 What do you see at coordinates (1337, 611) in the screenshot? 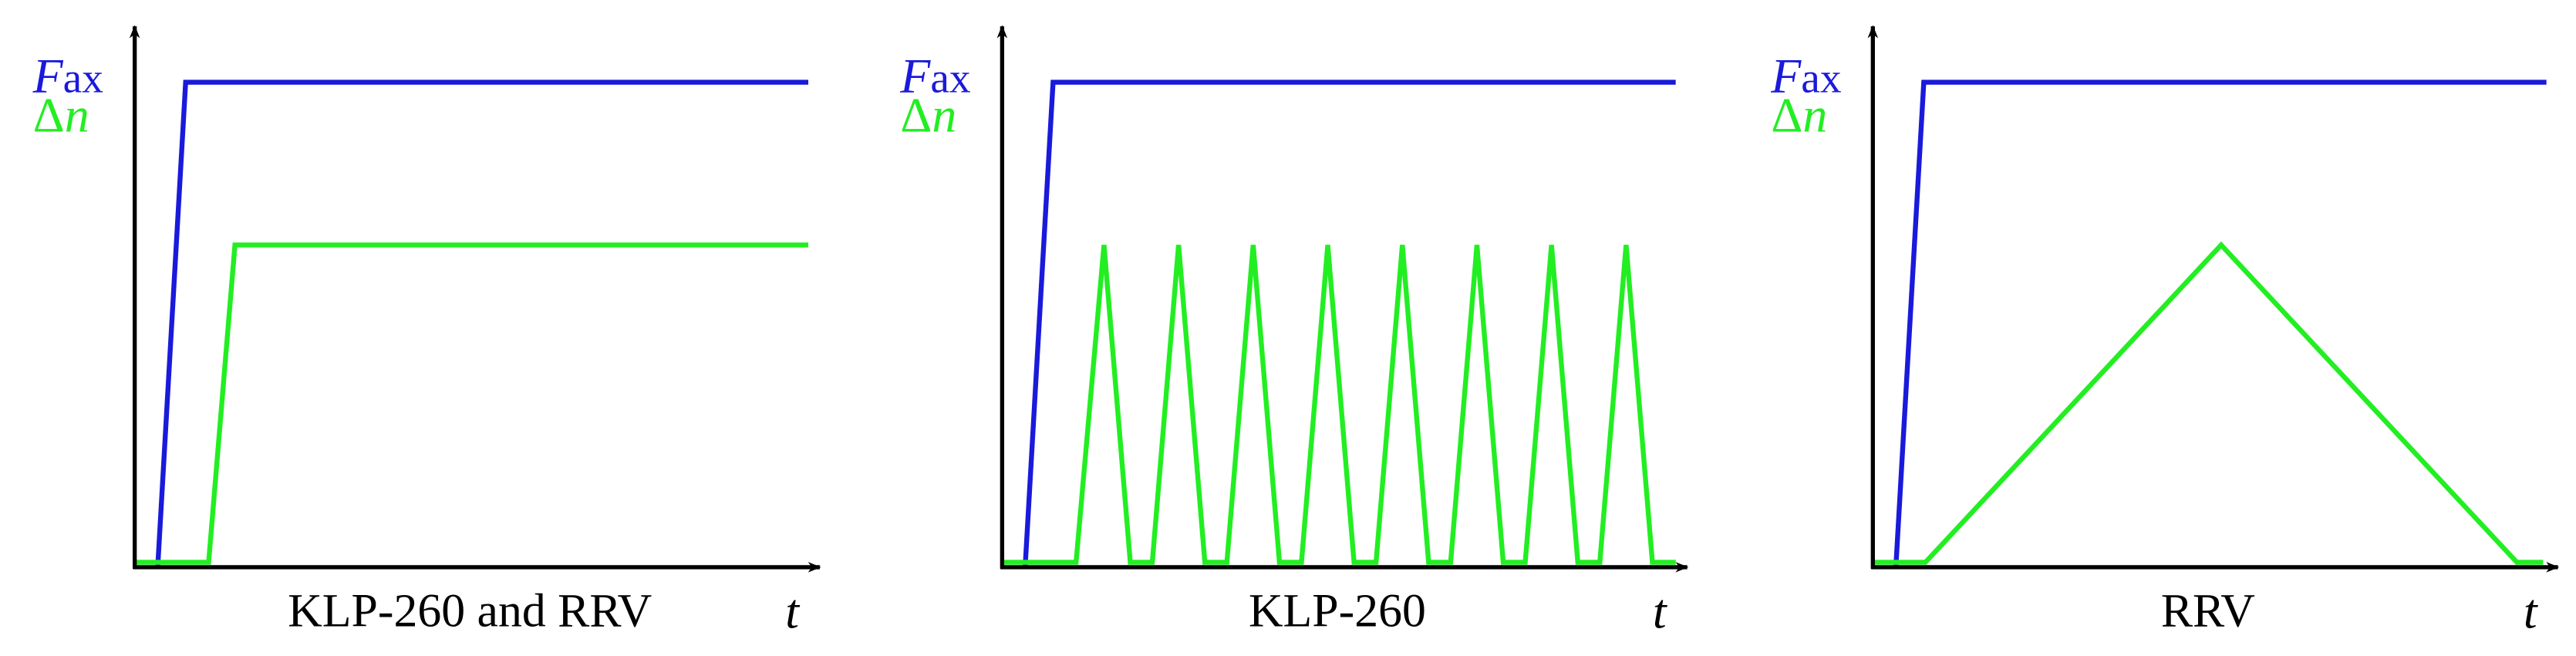
I see `caption: KLP-260` at bounding box center [1337, 611].